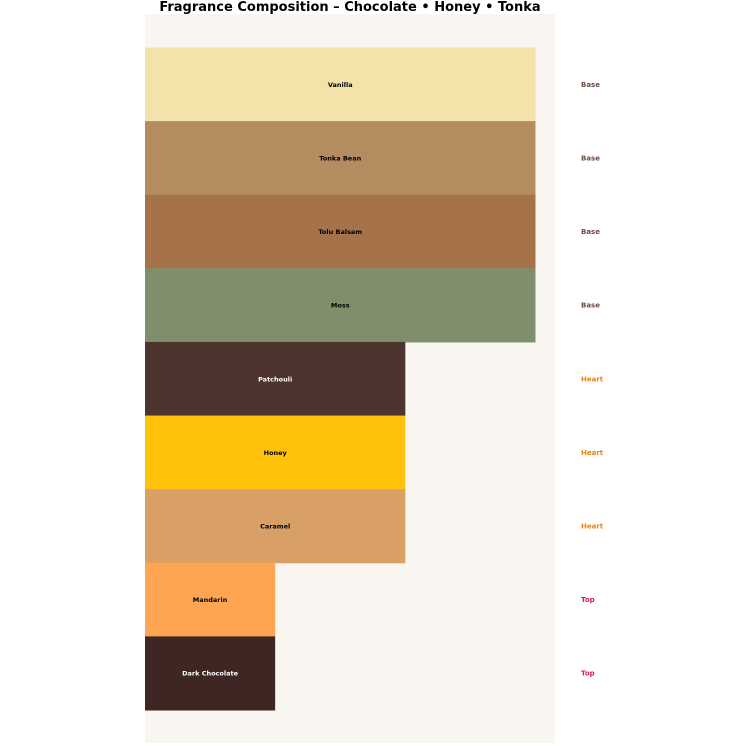 Image resolution: width=746 pixels, height=746 pixels. I want to click on bar-label: Patchouli, so click(275, 379).